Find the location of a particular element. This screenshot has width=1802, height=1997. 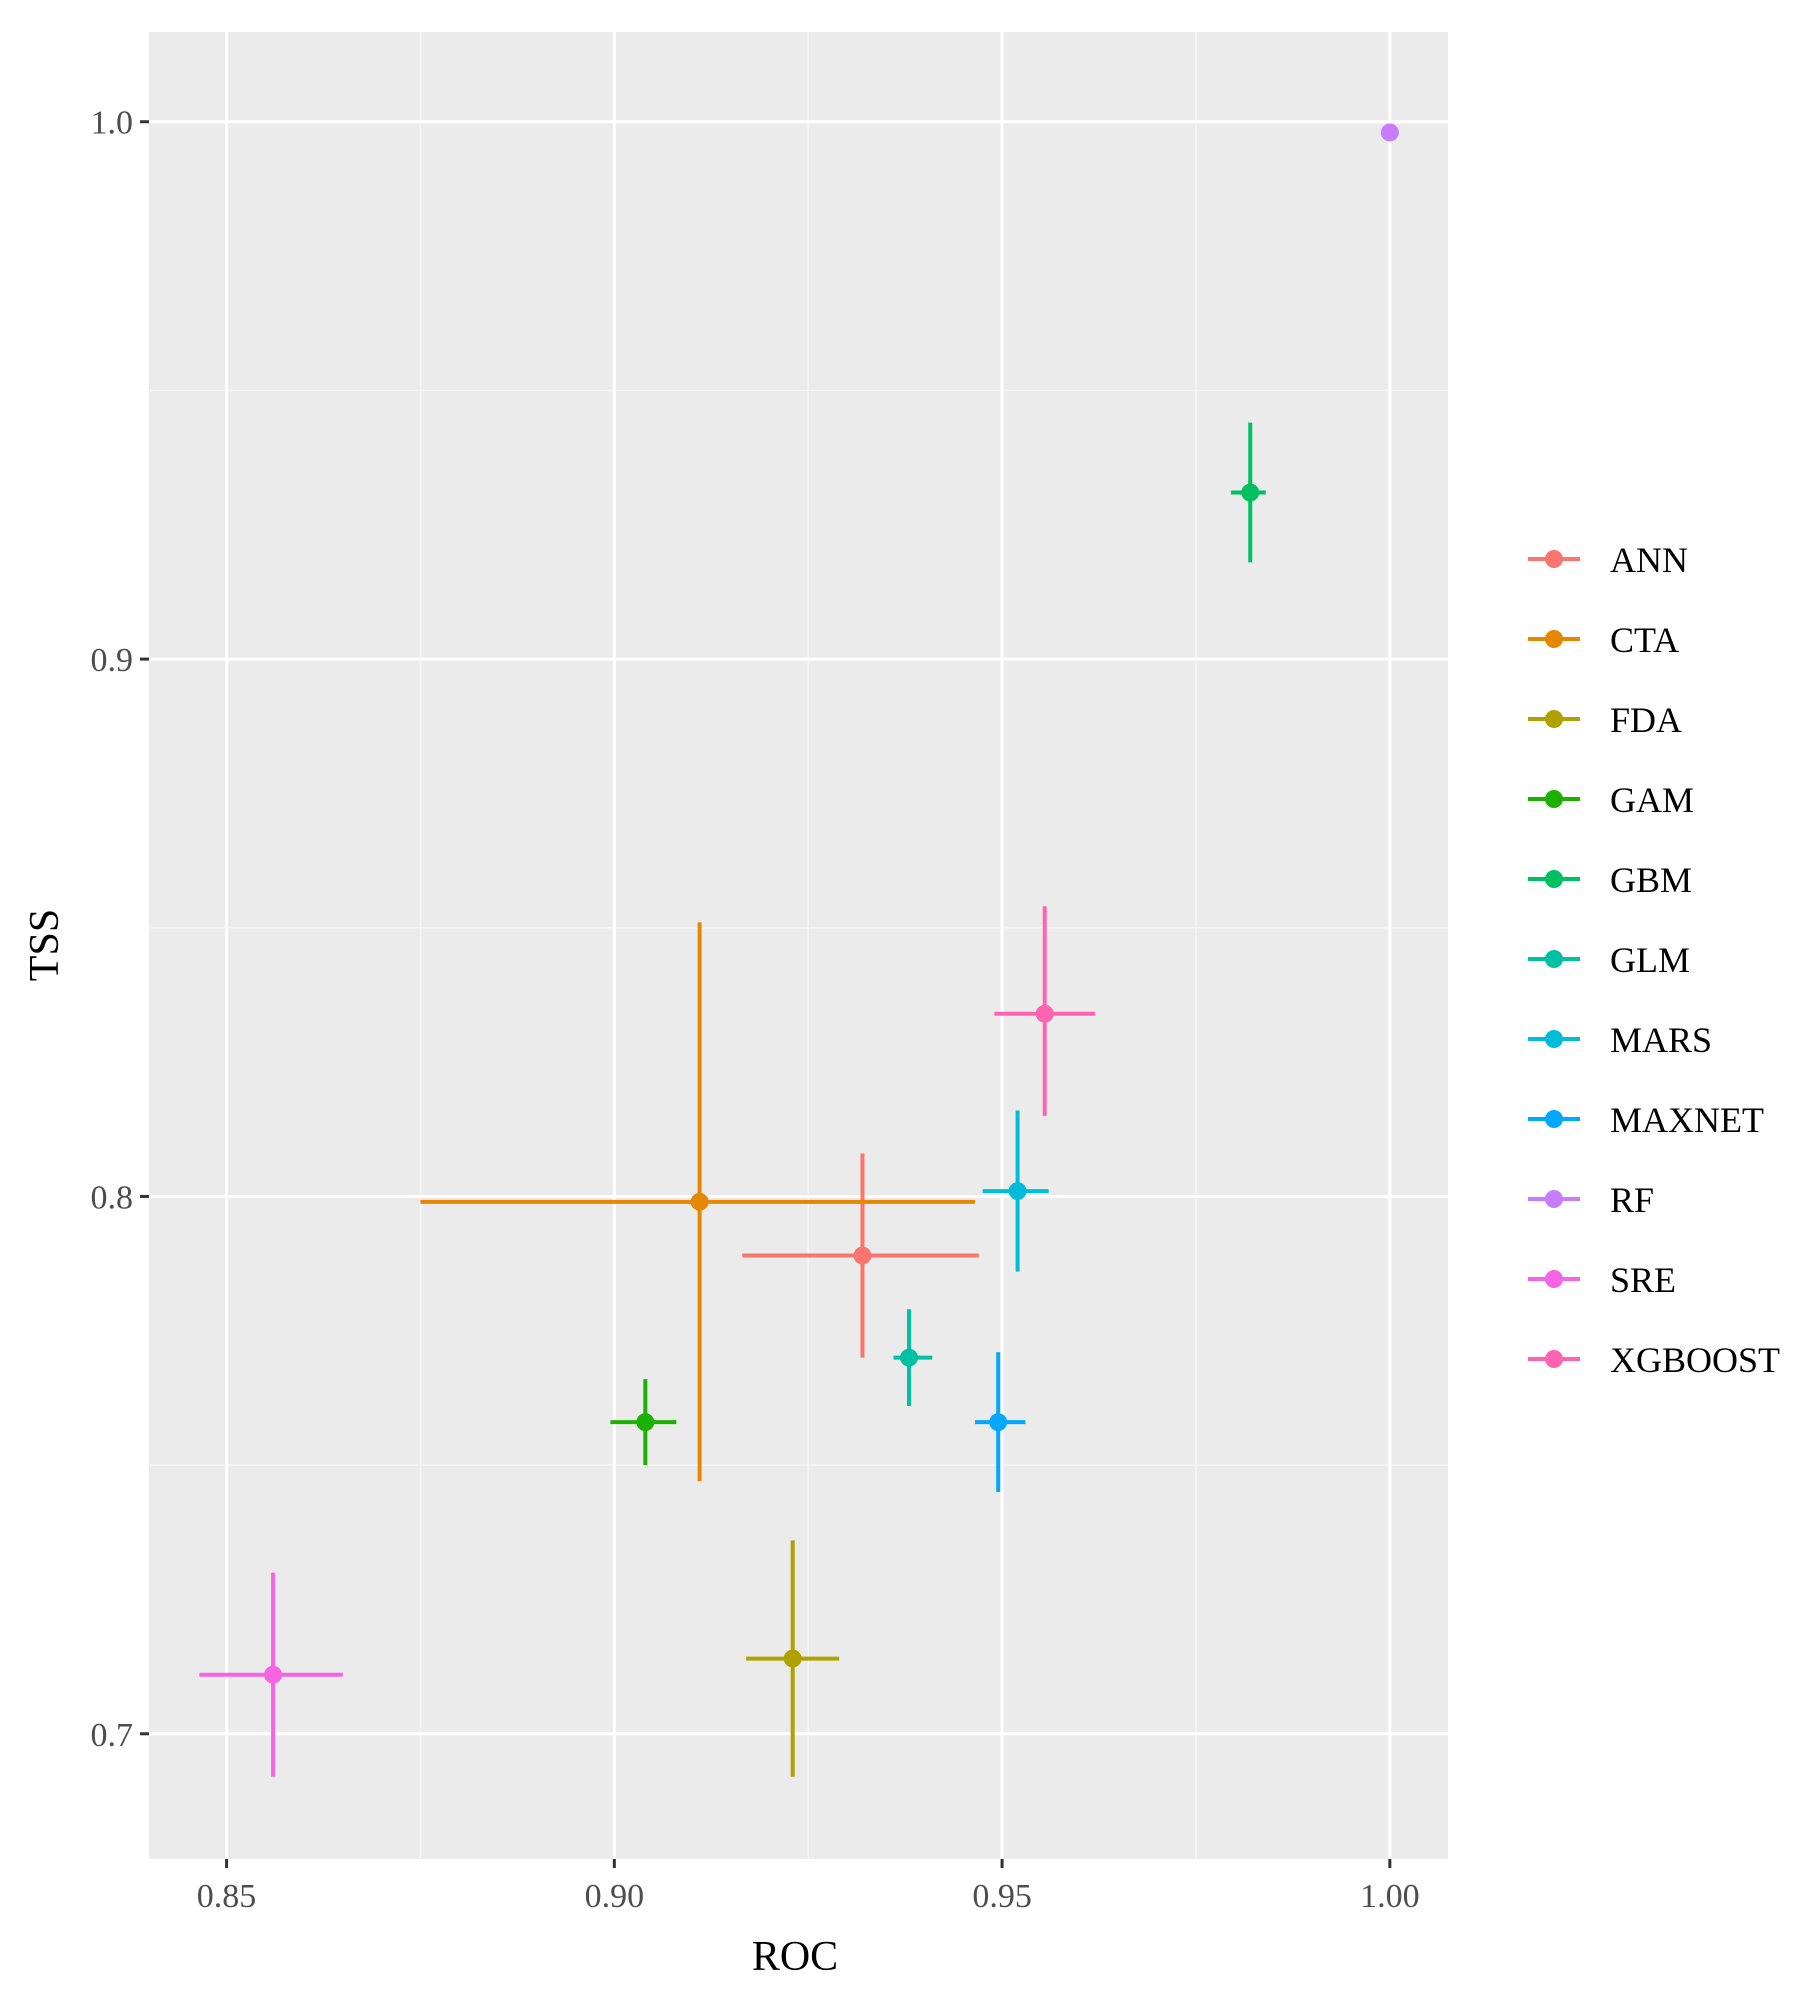

y-axis: 0.7 0.8 0.9 1.0 is located at coordinates (120, 929).